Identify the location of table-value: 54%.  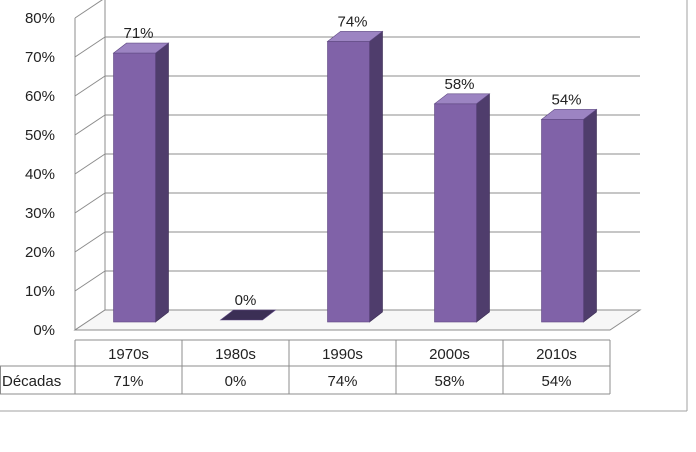
(556, 381).